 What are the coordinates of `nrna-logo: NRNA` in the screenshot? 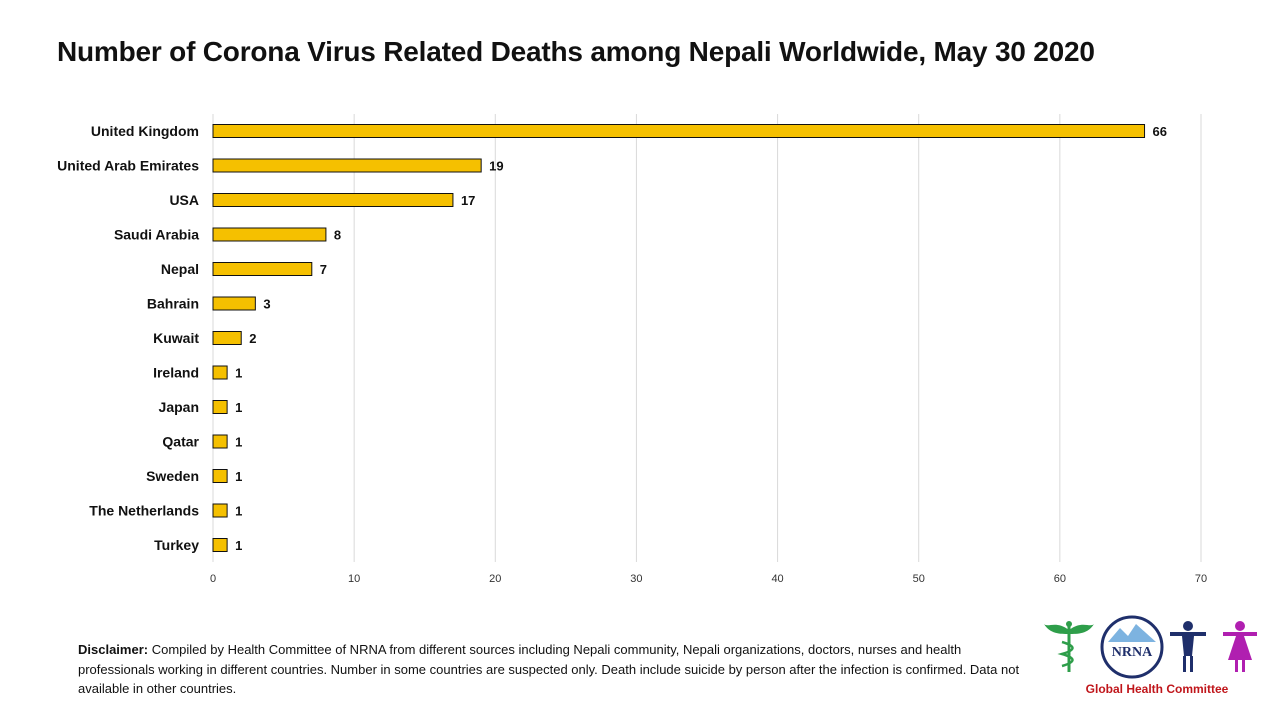 It's located at (1150, 647).